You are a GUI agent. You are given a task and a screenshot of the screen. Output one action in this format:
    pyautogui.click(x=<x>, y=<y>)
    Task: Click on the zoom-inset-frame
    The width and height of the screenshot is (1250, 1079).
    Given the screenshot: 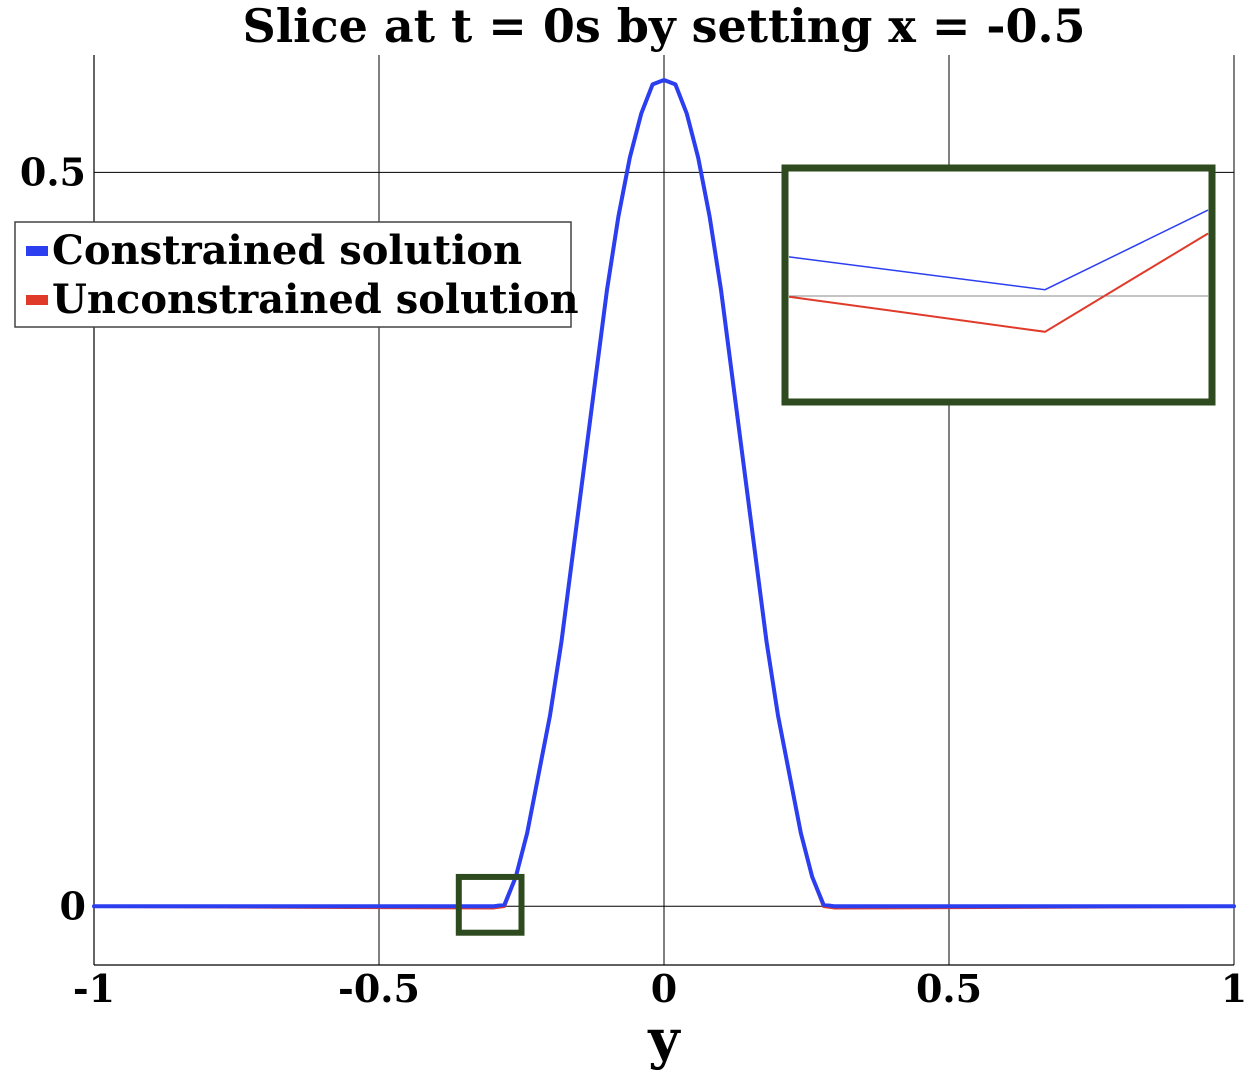 What is the action you would take?
    pyautogui.click(x=998, y=285)
    